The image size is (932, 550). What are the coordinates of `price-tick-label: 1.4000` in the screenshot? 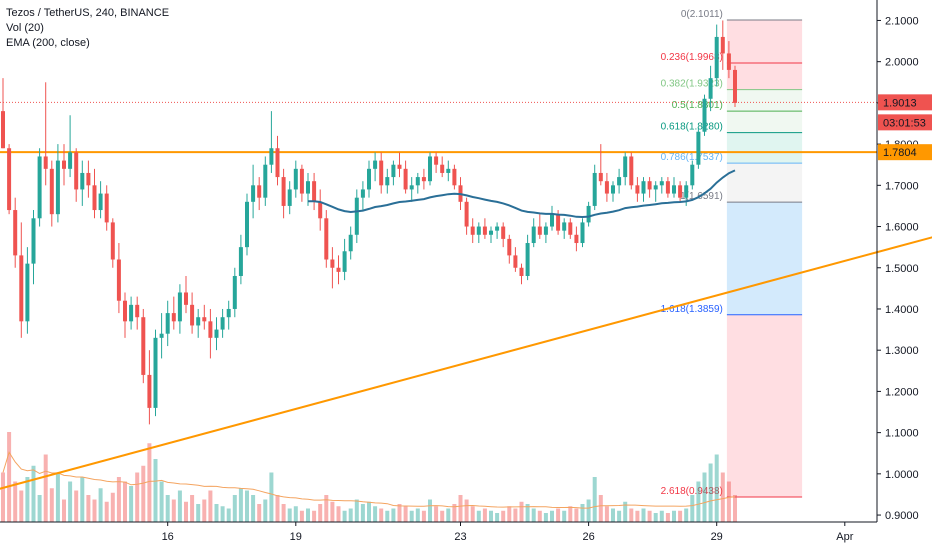 It's located at (902, 310).